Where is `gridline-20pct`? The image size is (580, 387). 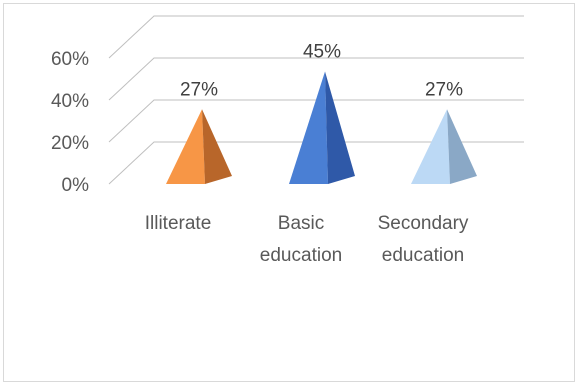 gridline-20pct is located at coordinates (316, 121).